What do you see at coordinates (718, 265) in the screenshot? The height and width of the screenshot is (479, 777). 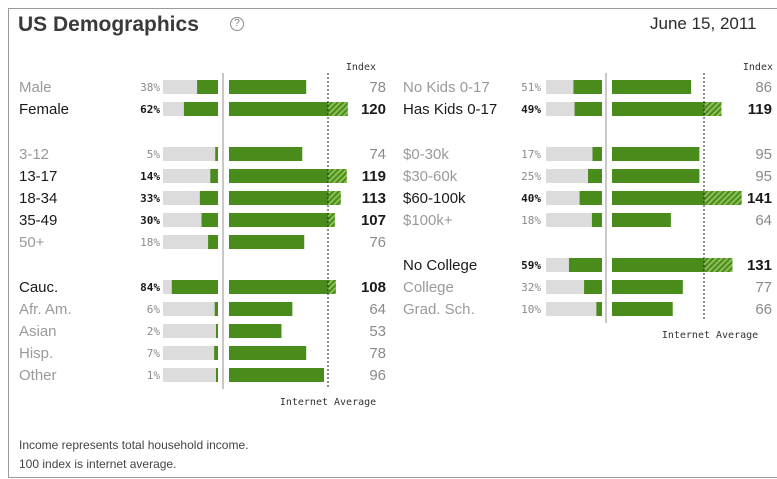 I see `index-bar-excess-no-college` at bounding box center [718, 265].